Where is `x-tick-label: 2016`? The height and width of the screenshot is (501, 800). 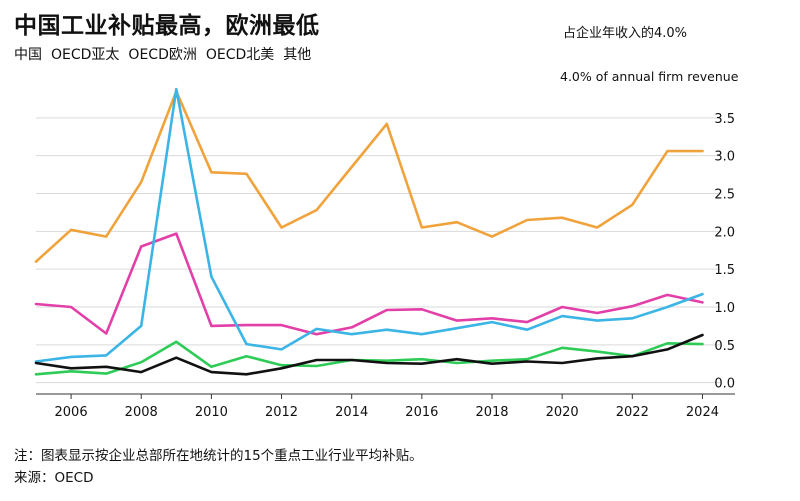
x-tick-label: 2016 is located at coordinates (421, 412).